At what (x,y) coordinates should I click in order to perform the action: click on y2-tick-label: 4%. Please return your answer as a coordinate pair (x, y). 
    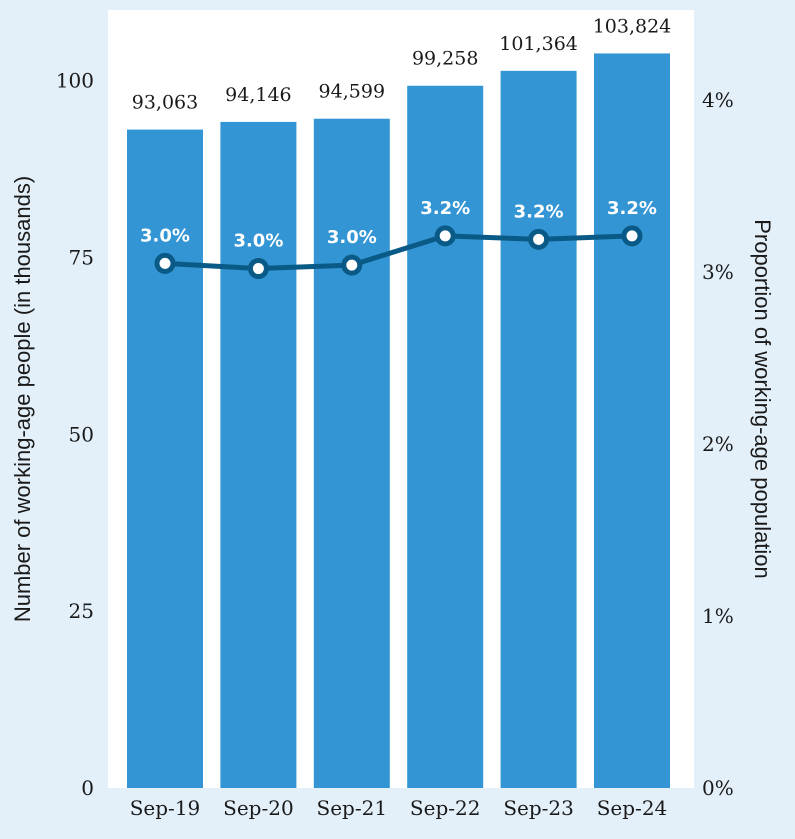
    Looking at the image, I should click on (718, 100).